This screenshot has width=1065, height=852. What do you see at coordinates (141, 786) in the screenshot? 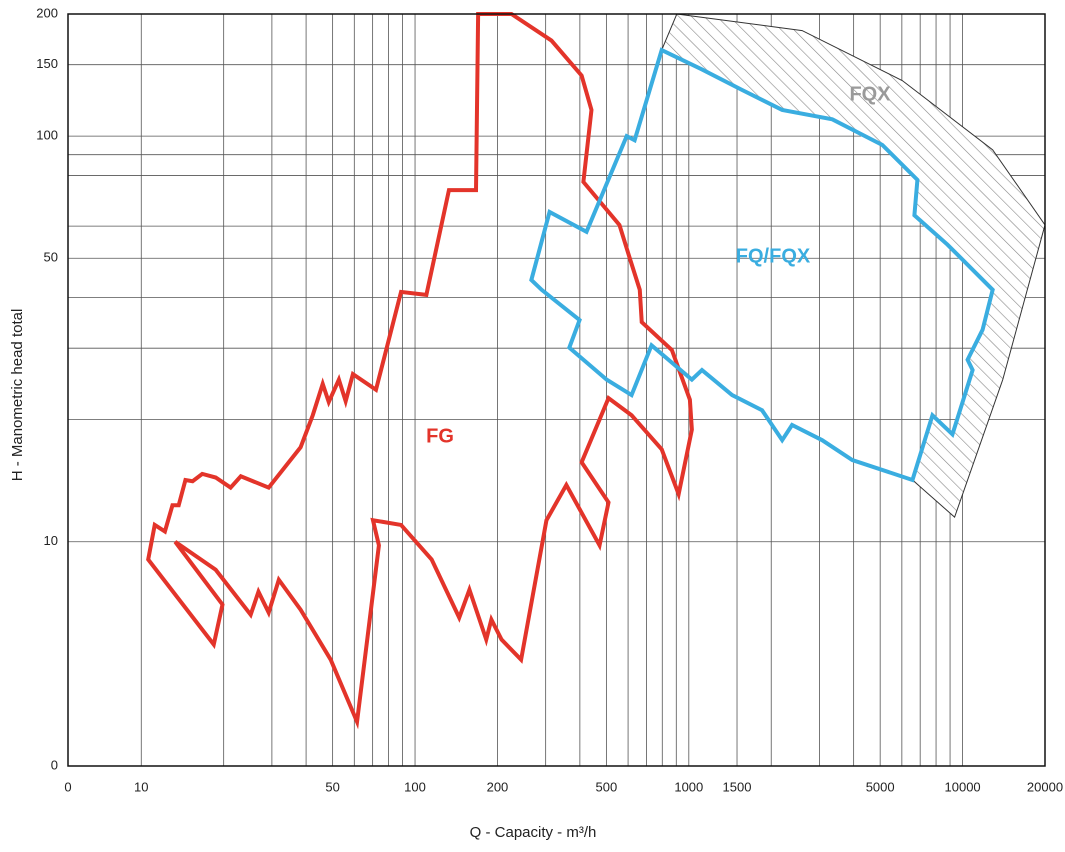
I see `x-tick-label: 10` at bounding box center [141, 786].